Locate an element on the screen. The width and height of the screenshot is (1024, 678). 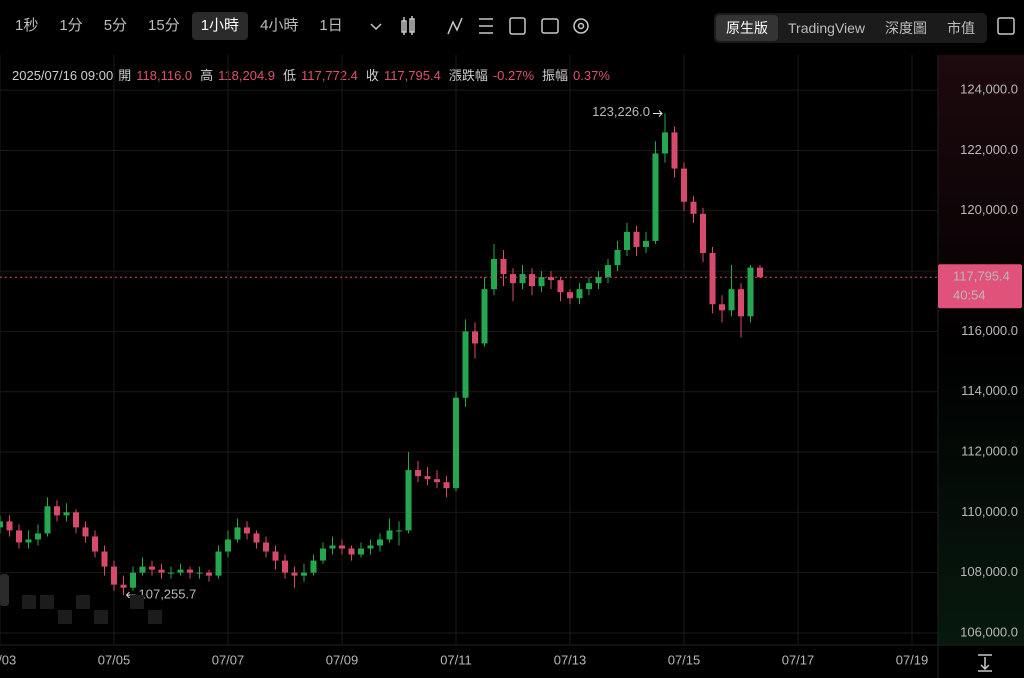
x-tick-label: 07/05 is located at coordinates (114, 659).